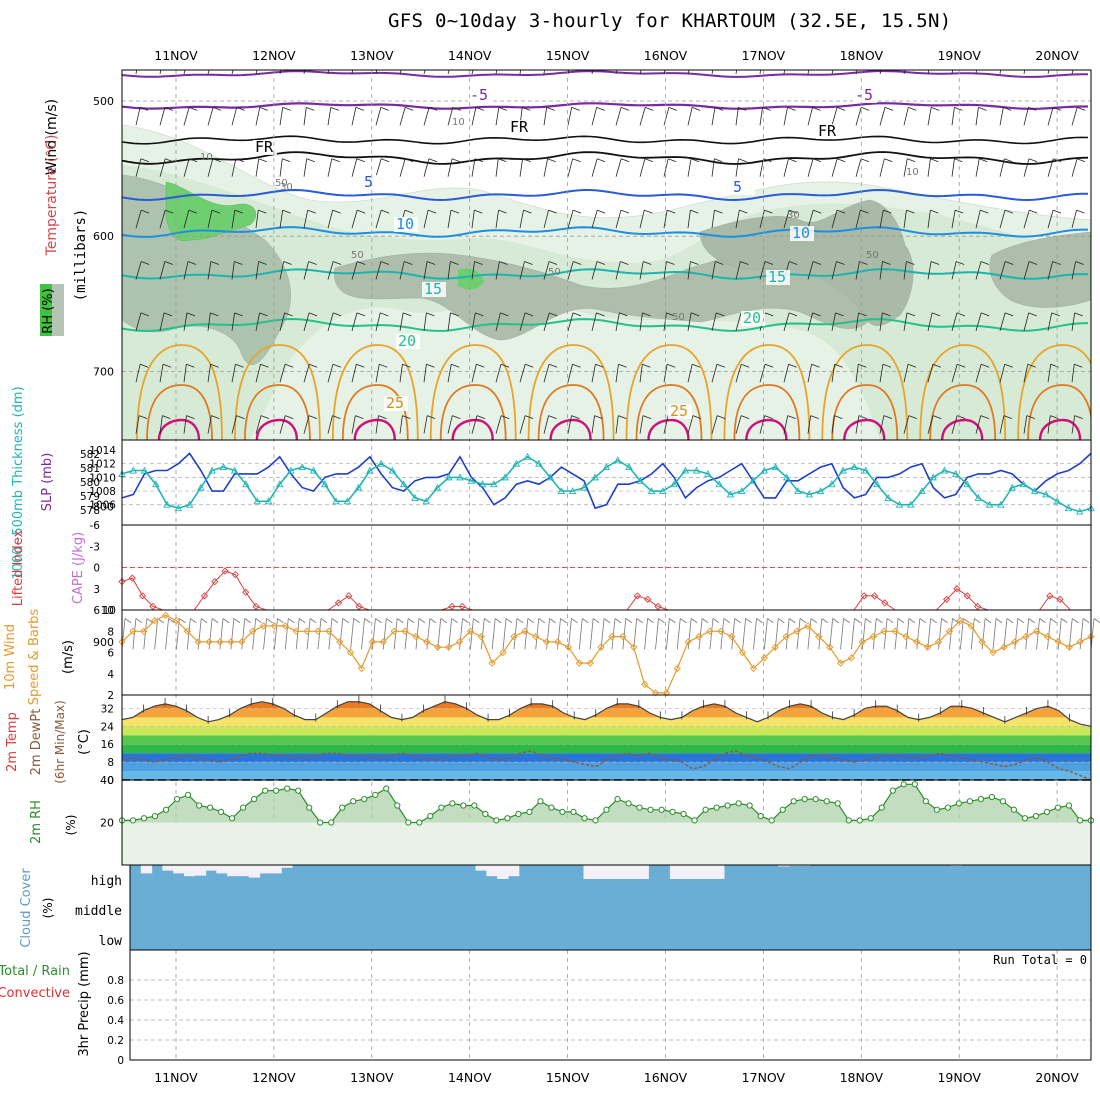 This screenshot has height=1100, width=1100. Describe the element at coordinates (471, 279) in the screenshot. I see `rh-70-region-b` at that location.